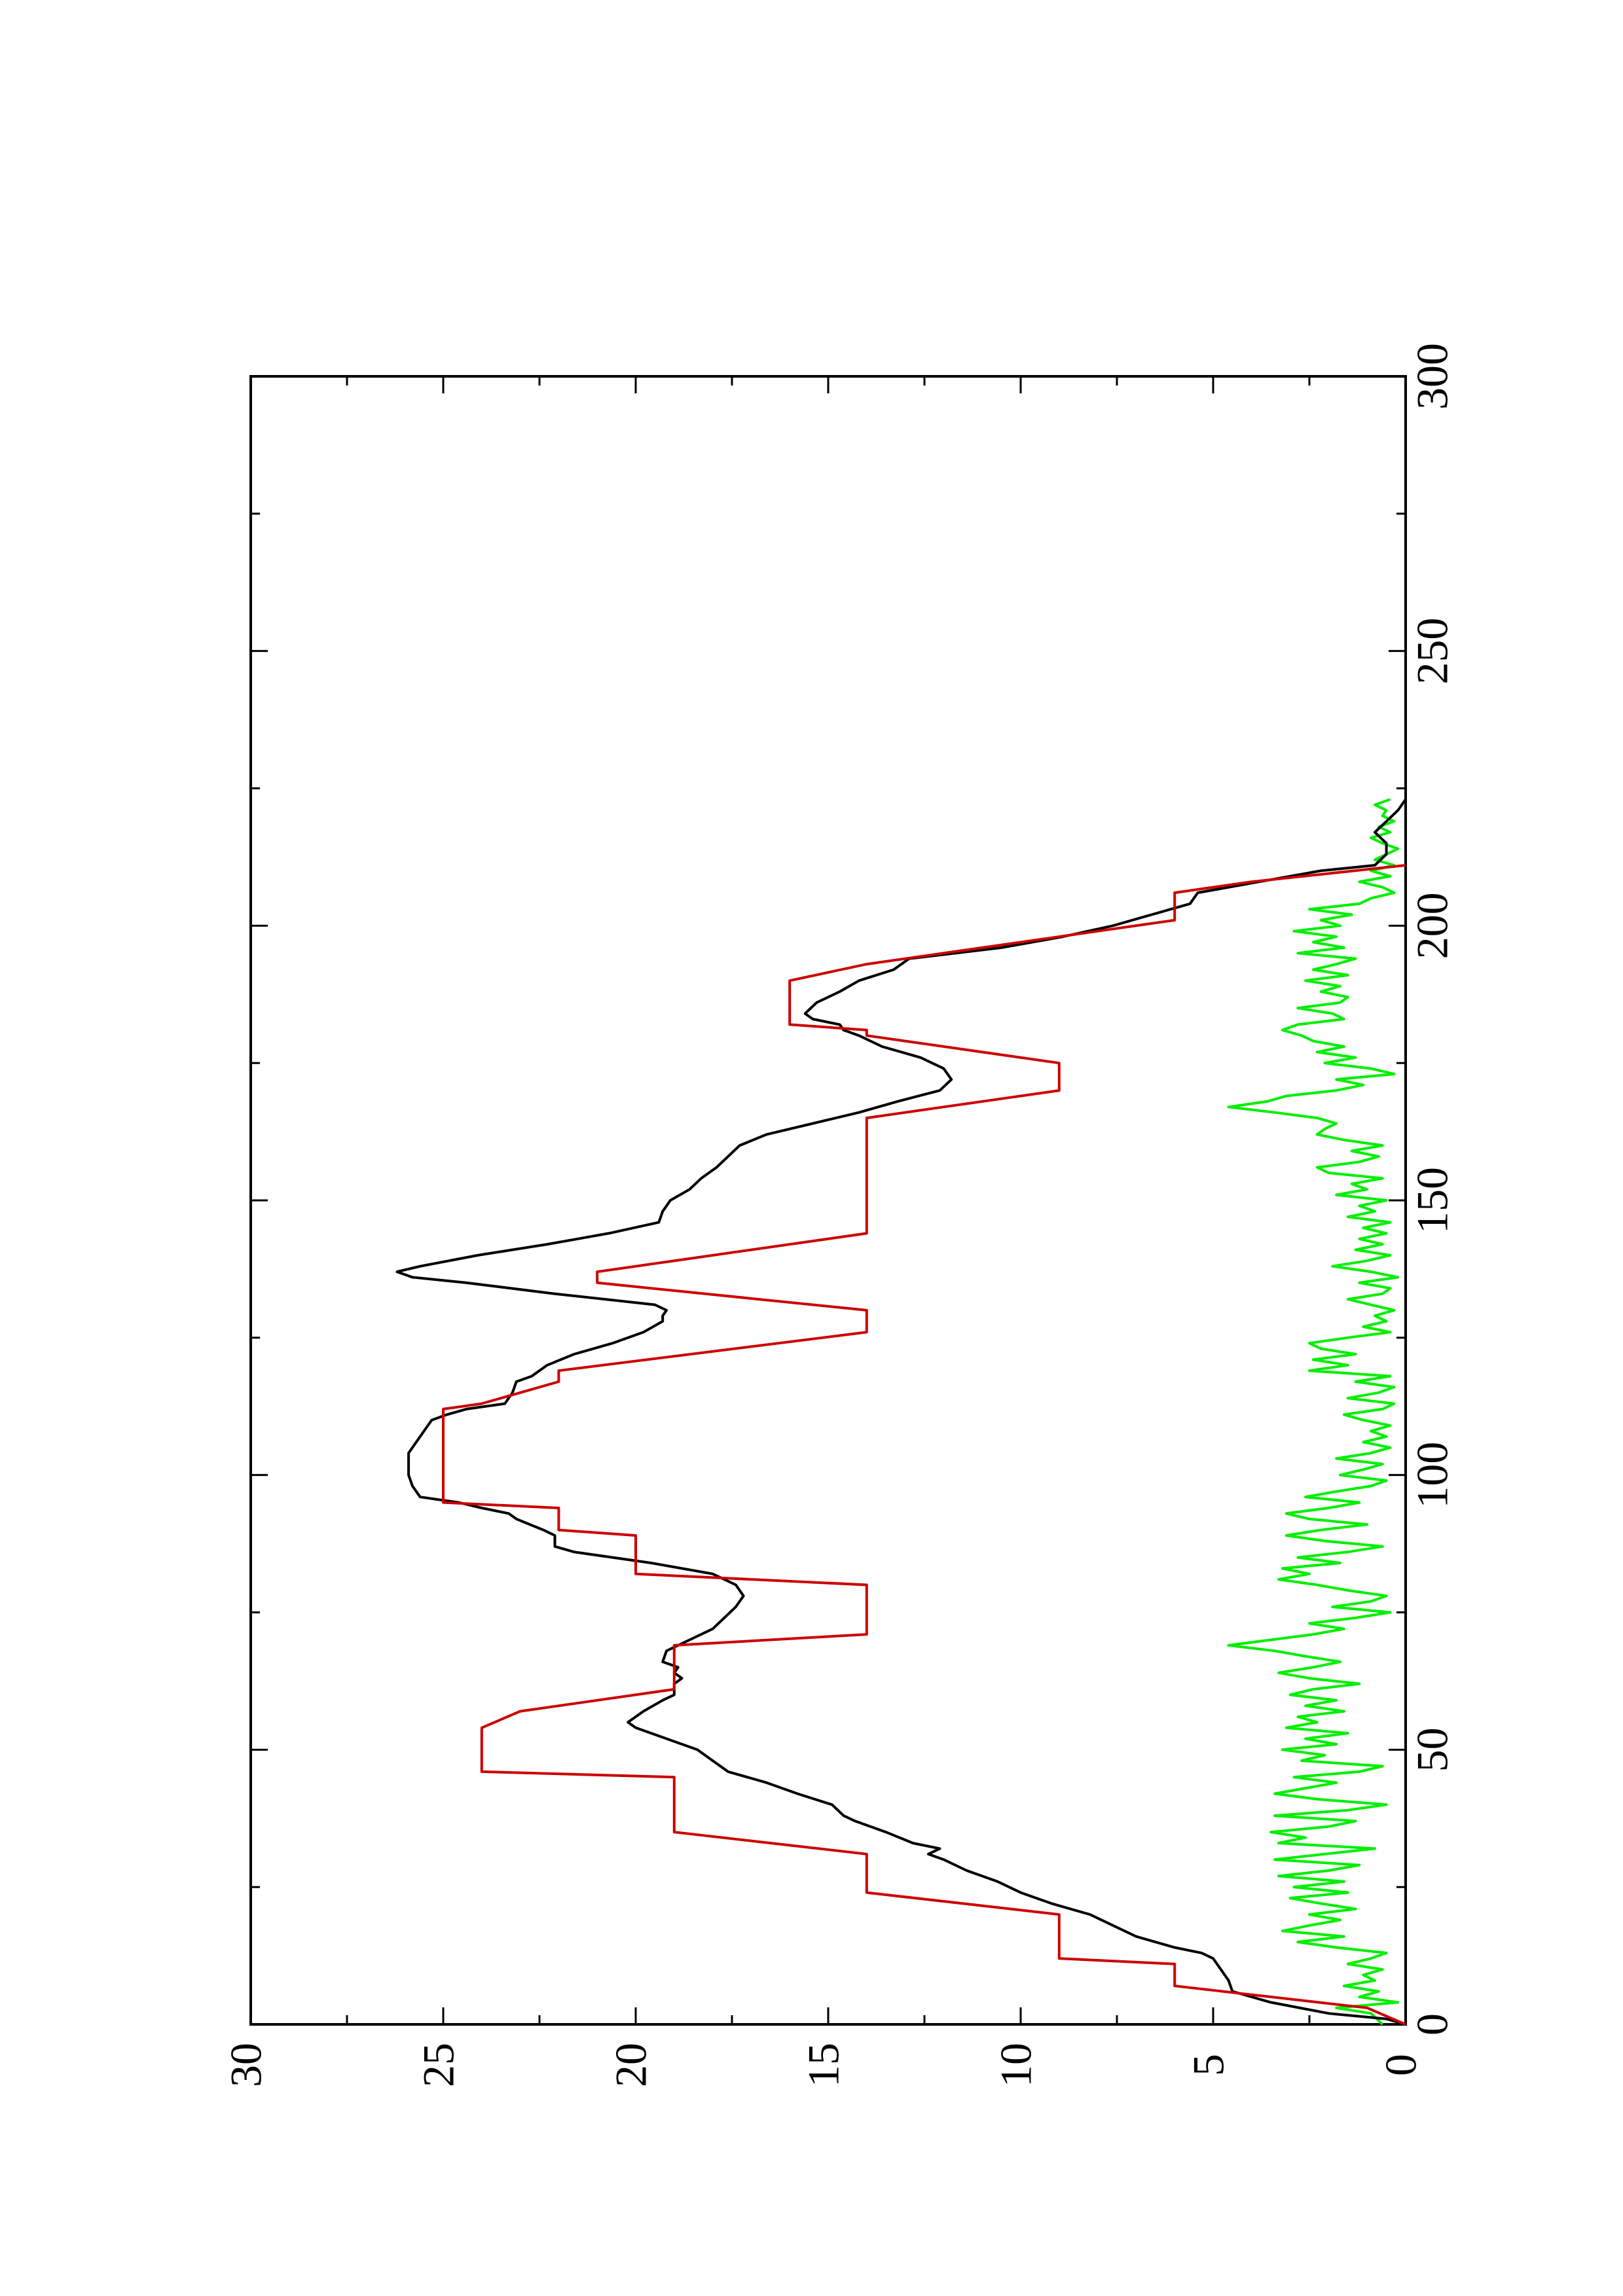 The image size is (1623, 2296). What do you see at coordinates (439, 2065) in the screenshot?
I see `y-tick-label: 25` at bounding box center [439, 2065].